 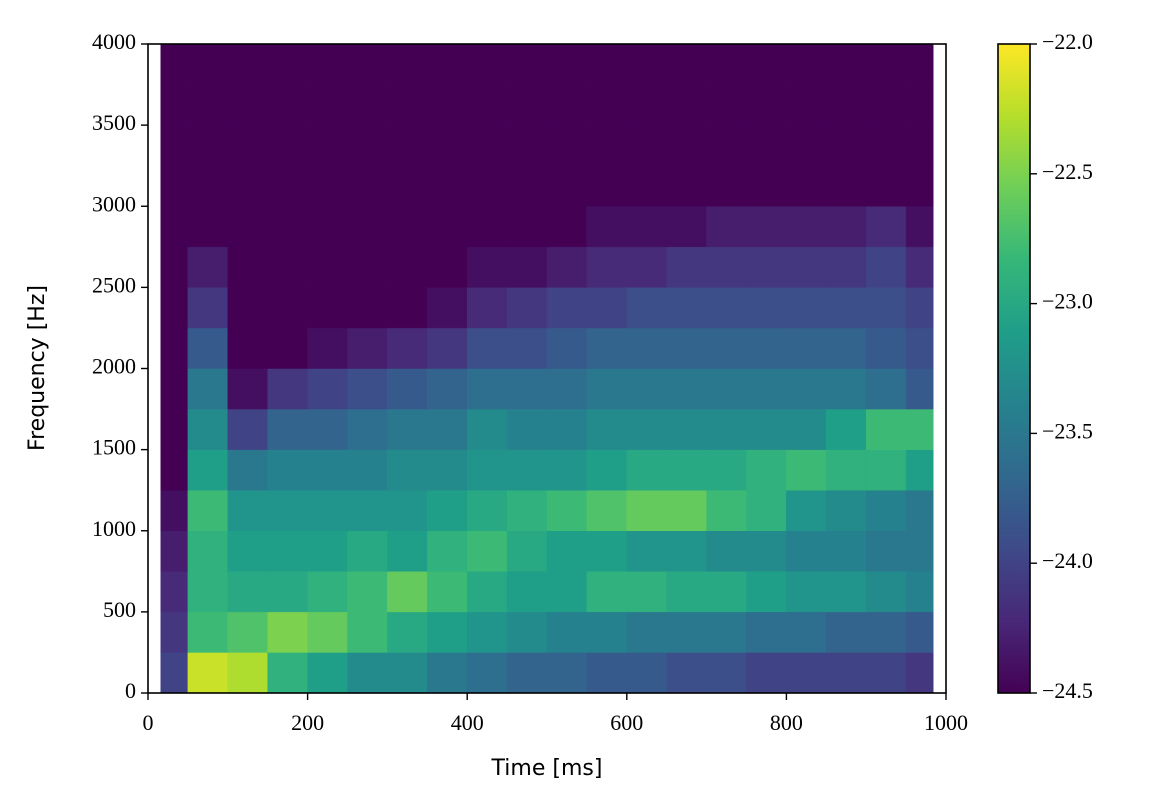 What do you see at coordinates (1014, 368) in the screenshot?
I see `colorbar` at bounding box center [1014, 368].